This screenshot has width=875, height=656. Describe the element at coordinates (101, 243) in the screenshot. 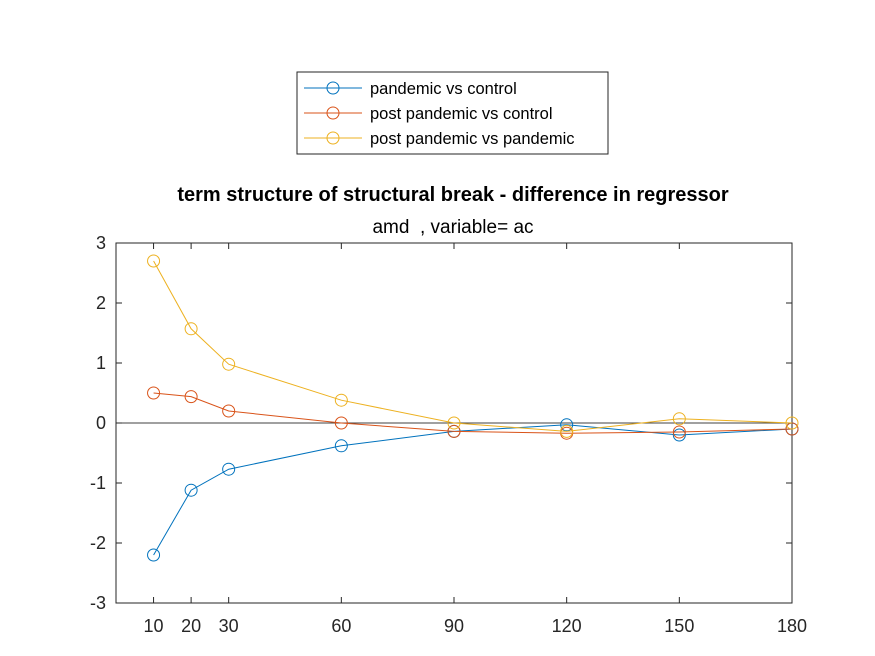

I see `y-tick-label: 3` at that location.